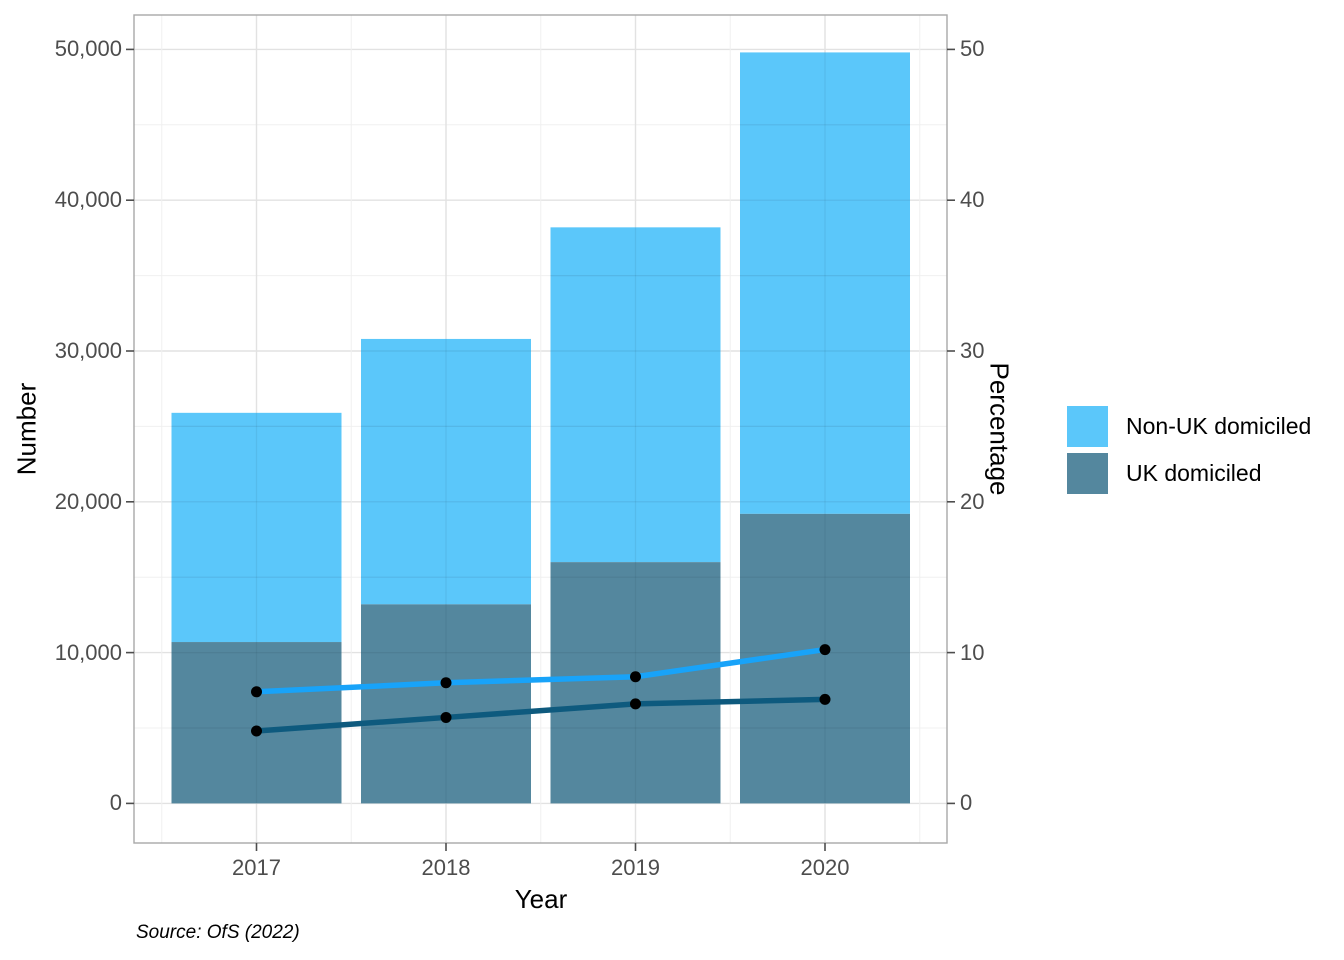  I want to click on x-axis-tick: 2019, so click(635, 867).